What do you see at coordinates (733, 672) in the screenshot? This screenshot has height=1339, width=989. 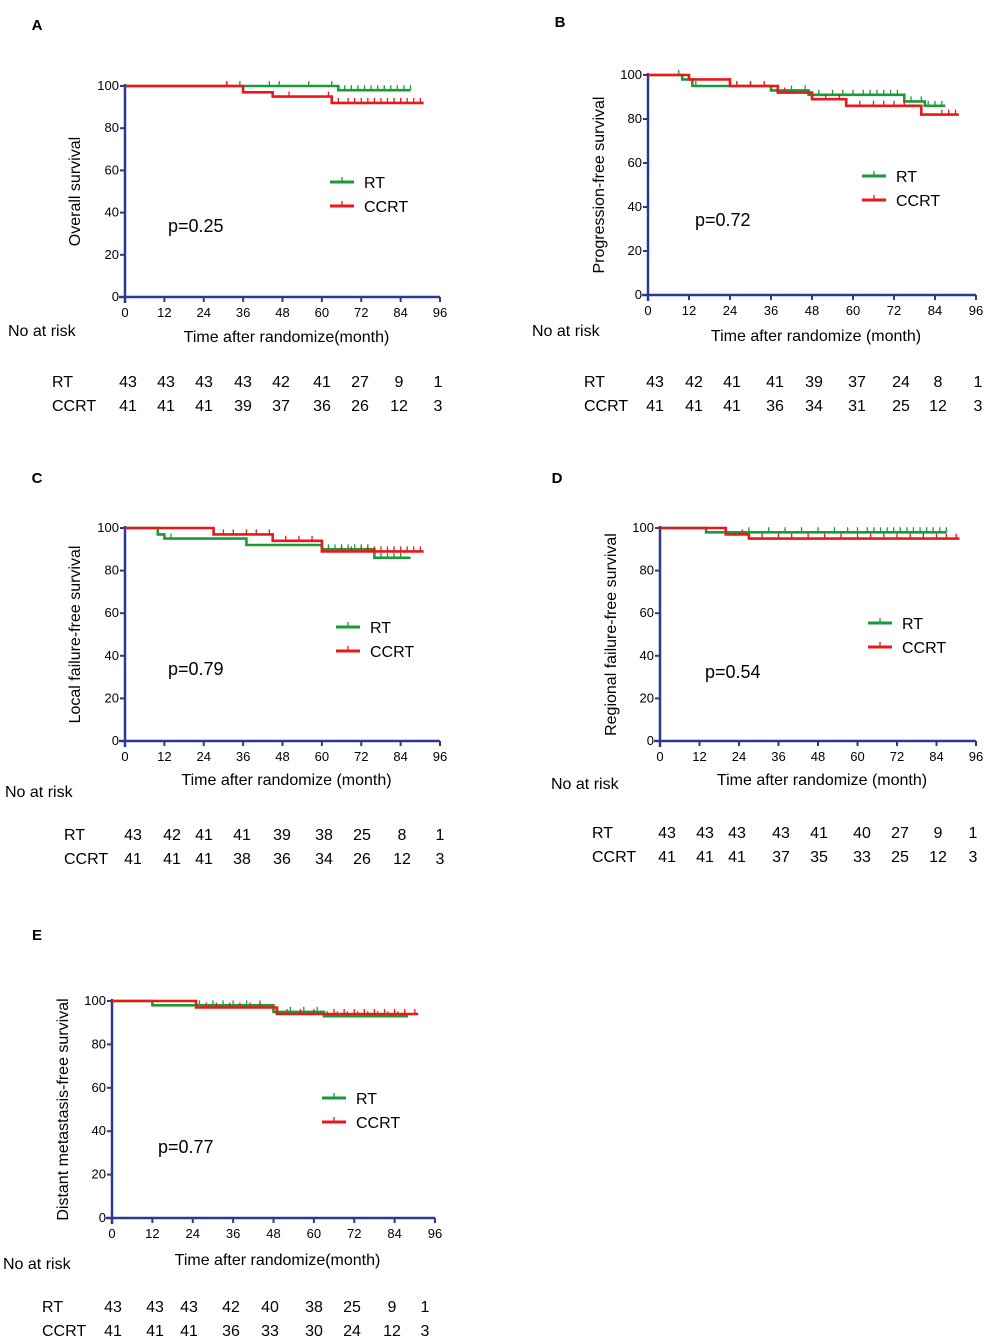 I see `p-value: p=0.54` at bounding box center [733, 672].